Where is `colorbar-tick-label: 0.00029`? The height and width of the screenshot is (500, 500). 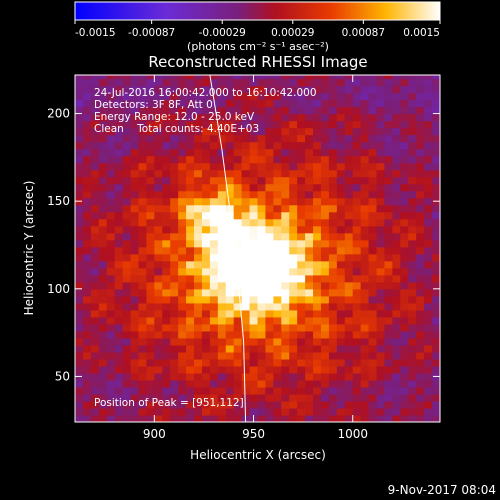
colorbar-tick-label: 0.00029 is located at coordinates (292, 33).